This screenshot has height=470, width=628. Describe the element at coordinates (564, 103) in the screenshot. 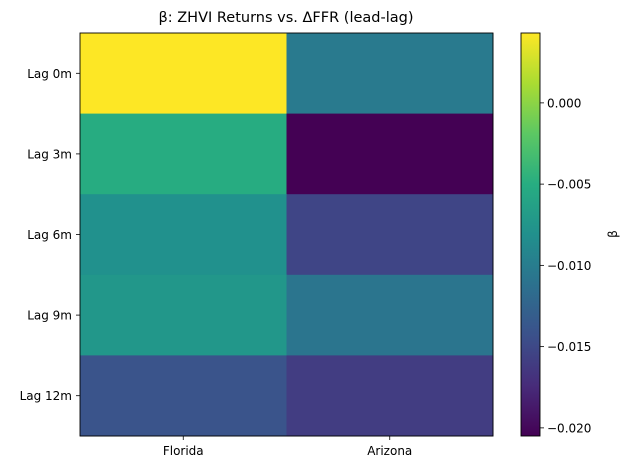

I see `colorbar-tick-label: 0.000` at that location.